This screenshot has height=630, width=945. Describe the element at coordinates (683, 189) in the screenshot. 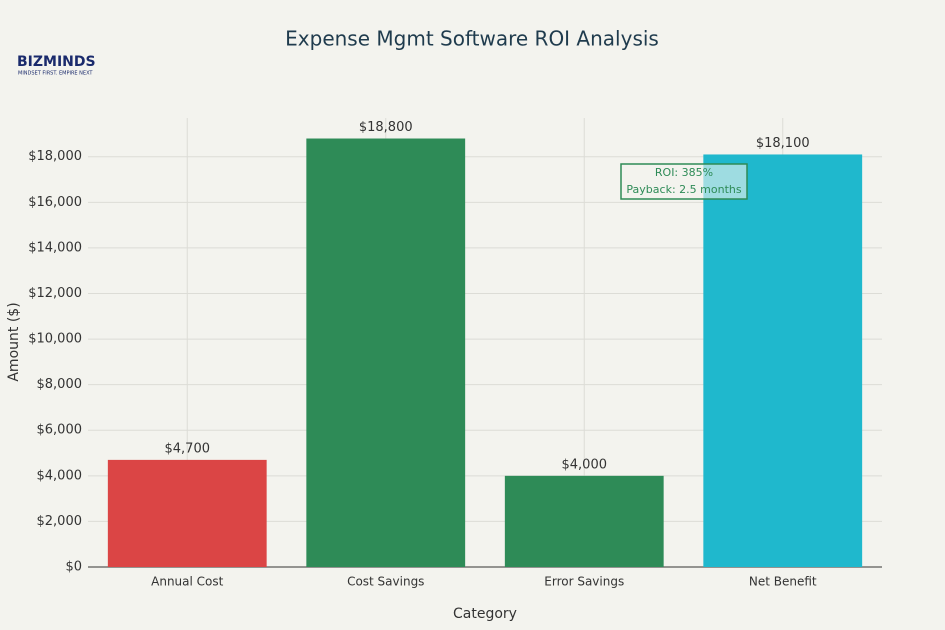

I see `annotation: Payback: 2.5 months` at that location.